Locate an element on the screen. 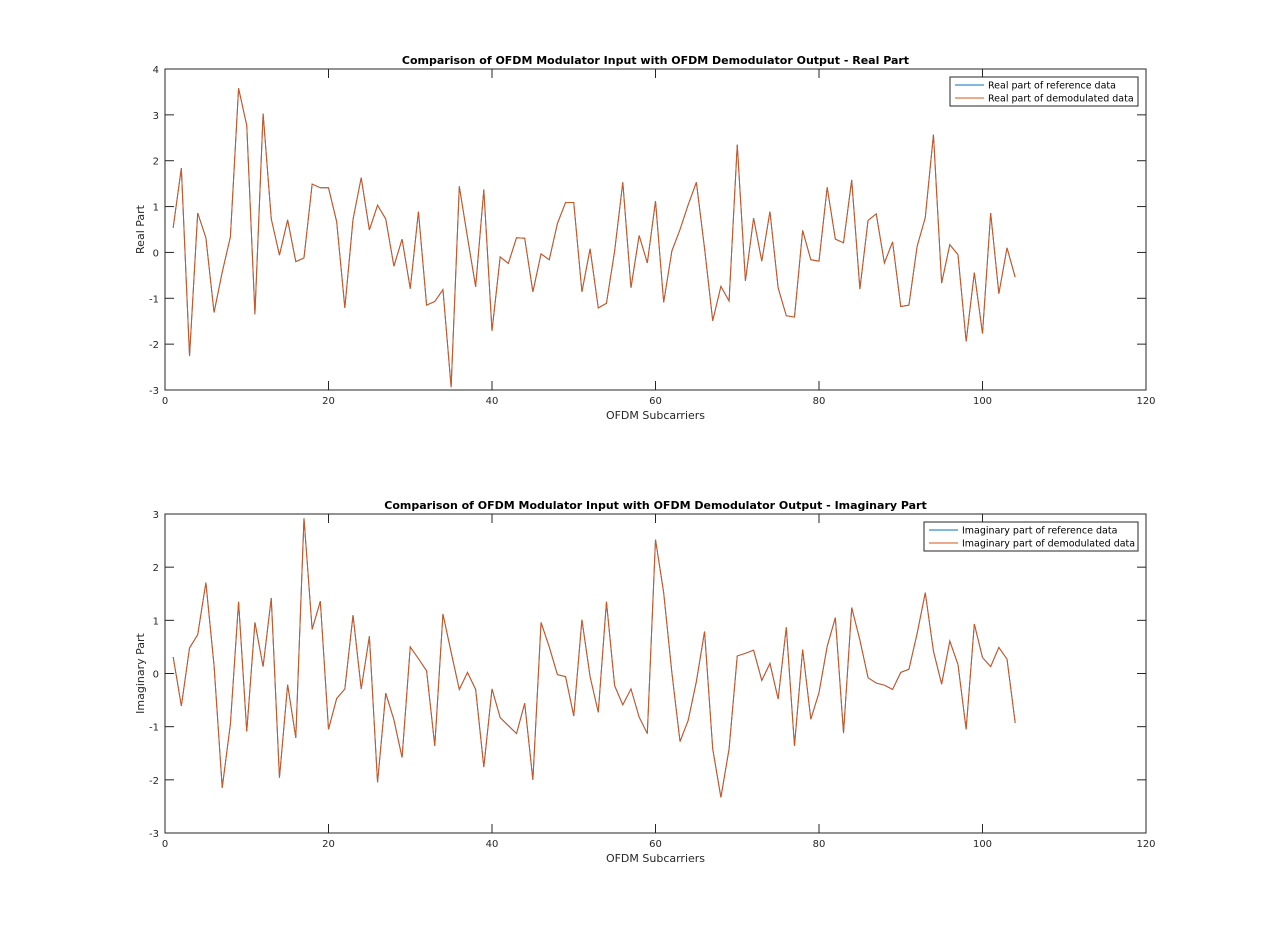 The height and width of the screenshot is (936, 1266). legend-entry: Real part of demodulated data is located at coordinates (1061, 99).